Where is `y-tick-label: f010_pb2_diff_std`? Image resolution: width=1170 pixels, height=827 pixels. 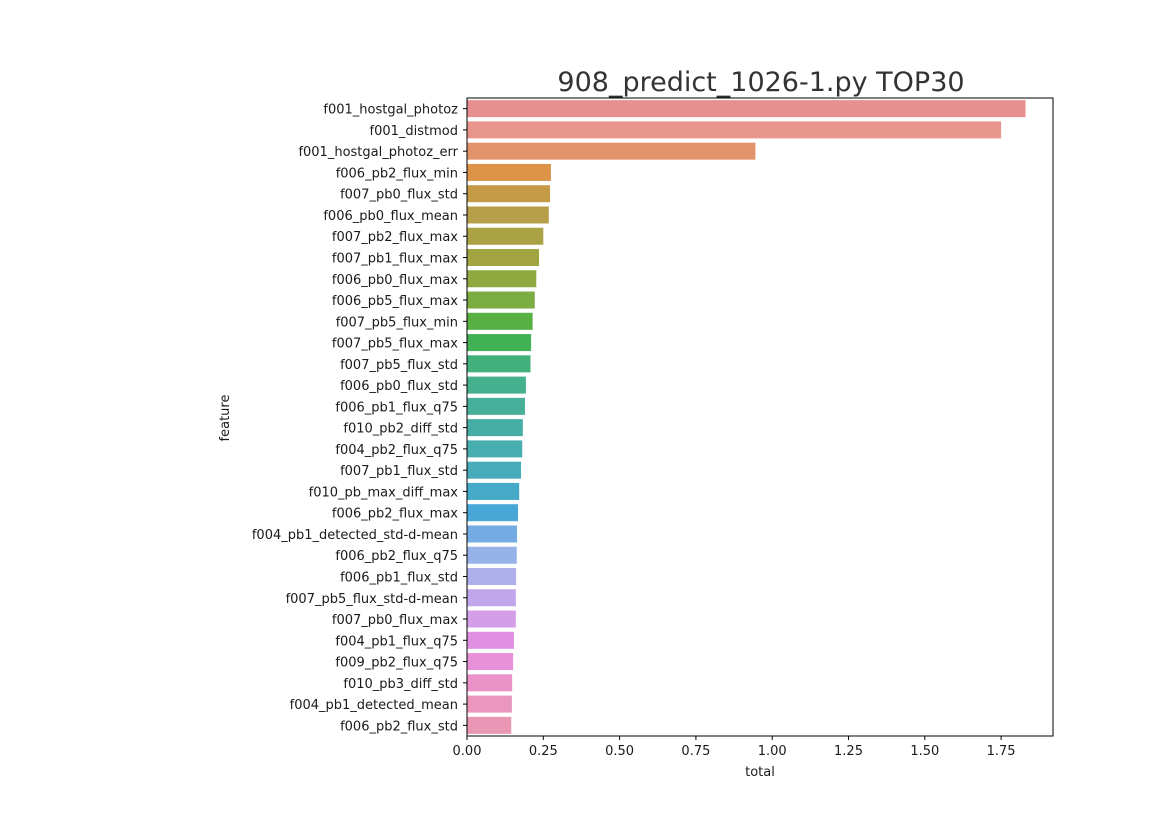 y-tick-label: f010_pb2_diff_std is located at coordinates (400, 429).